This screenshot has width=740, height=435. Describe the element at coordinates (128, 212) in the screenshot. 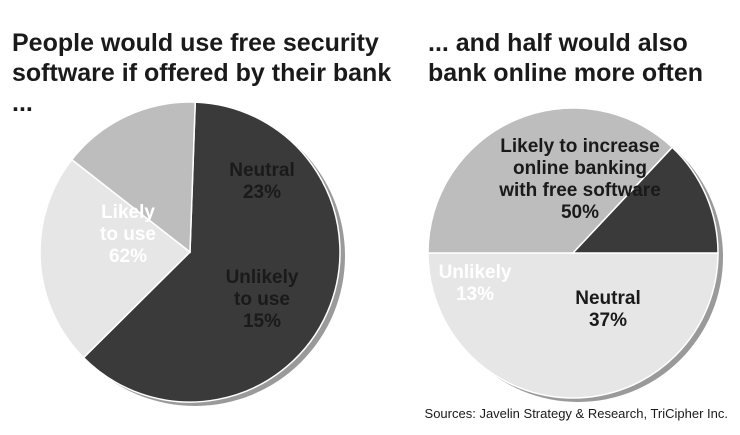

I see `pie-0-slice-0-label-line: Likely` at that location.